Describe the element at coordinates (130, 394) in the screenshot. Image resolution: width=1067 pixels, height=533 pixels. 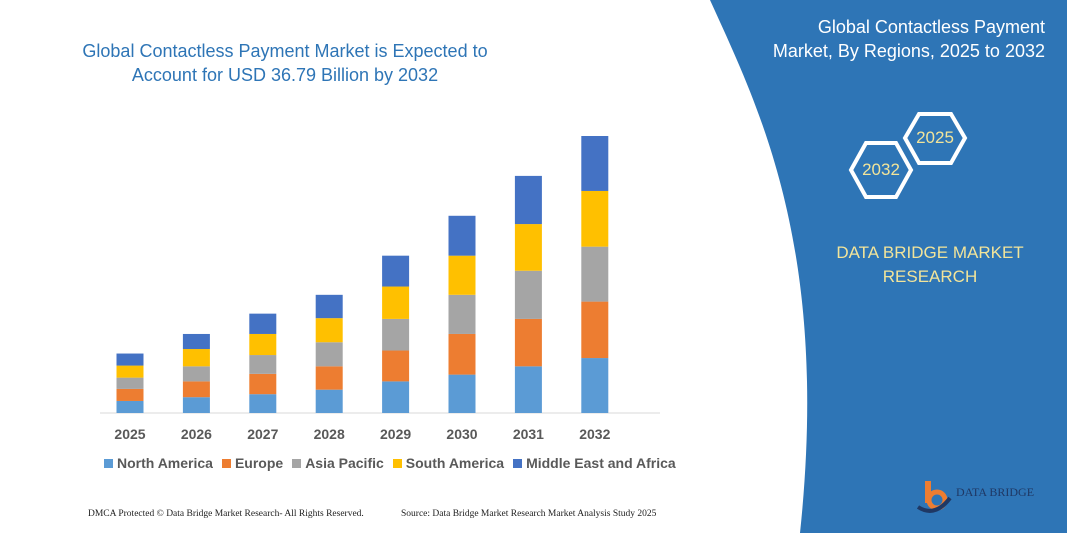
I see `bar-segment-2025-europe` at that location.